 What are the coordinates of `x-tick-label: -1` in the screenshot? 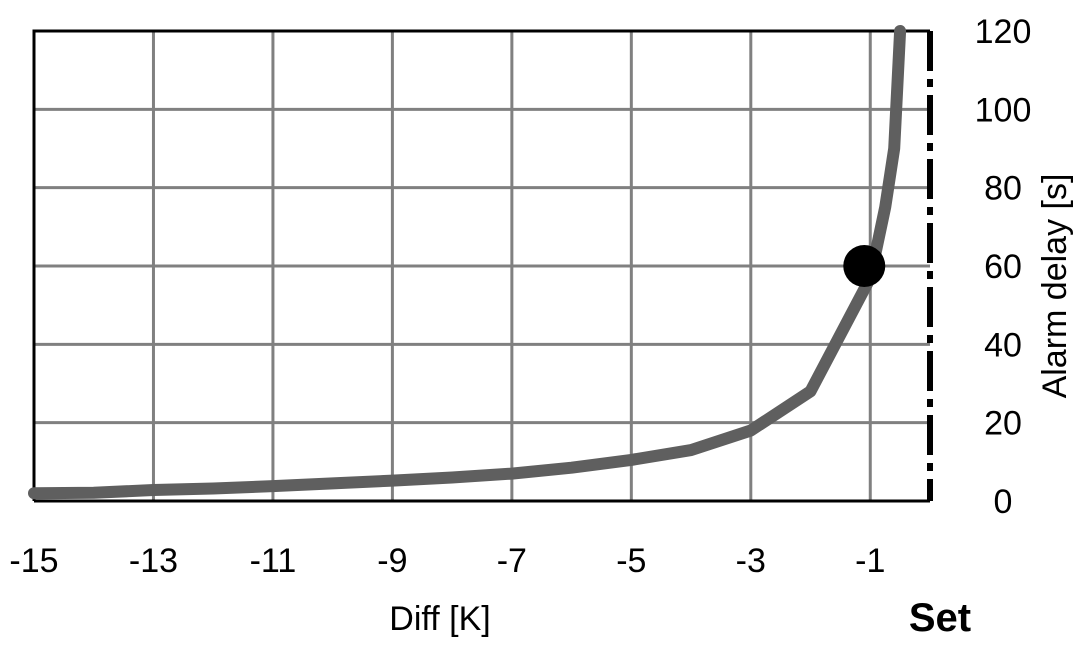 It's located at (870, 561).